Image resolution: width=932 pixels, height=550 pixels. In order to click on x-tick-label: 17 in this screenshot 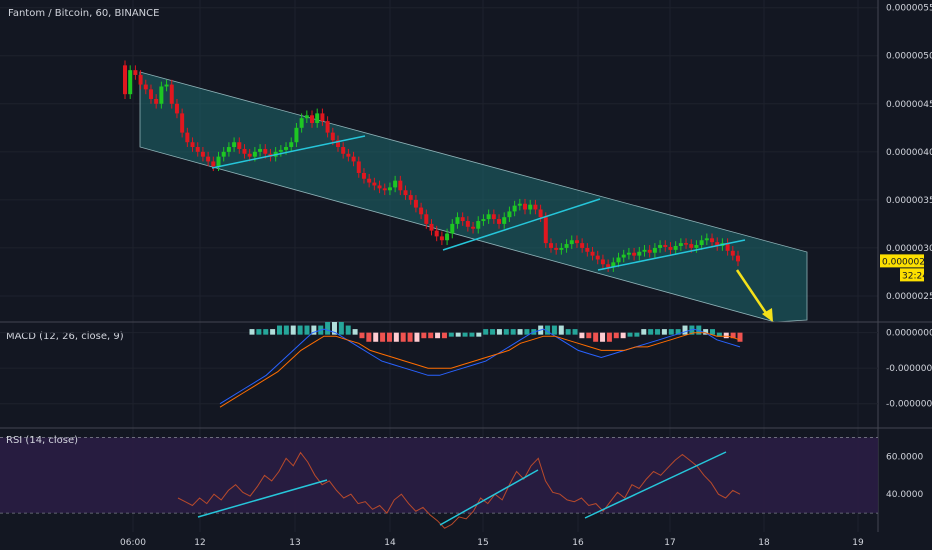, I will do `click(669, 543)`.